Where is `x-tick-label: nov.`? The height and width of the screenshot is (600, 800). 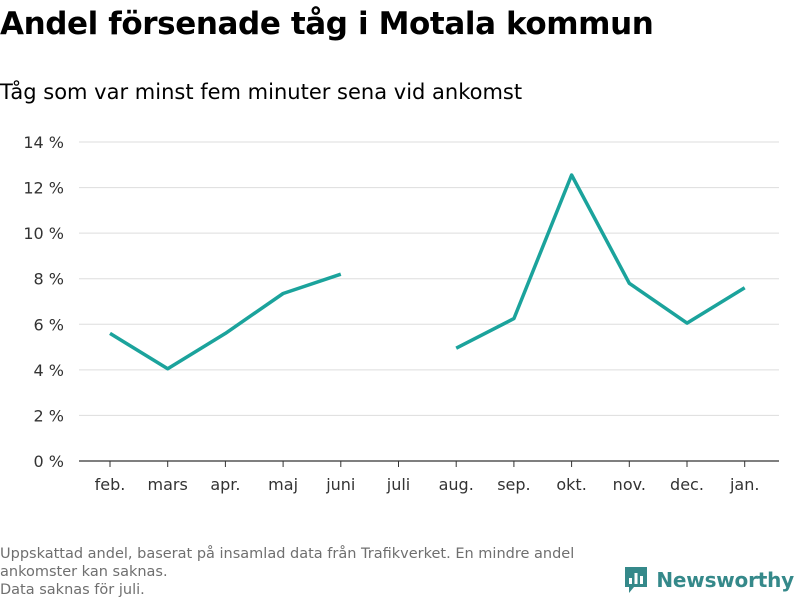 x-tick-label: nov. is located at coordinates (629, 484).